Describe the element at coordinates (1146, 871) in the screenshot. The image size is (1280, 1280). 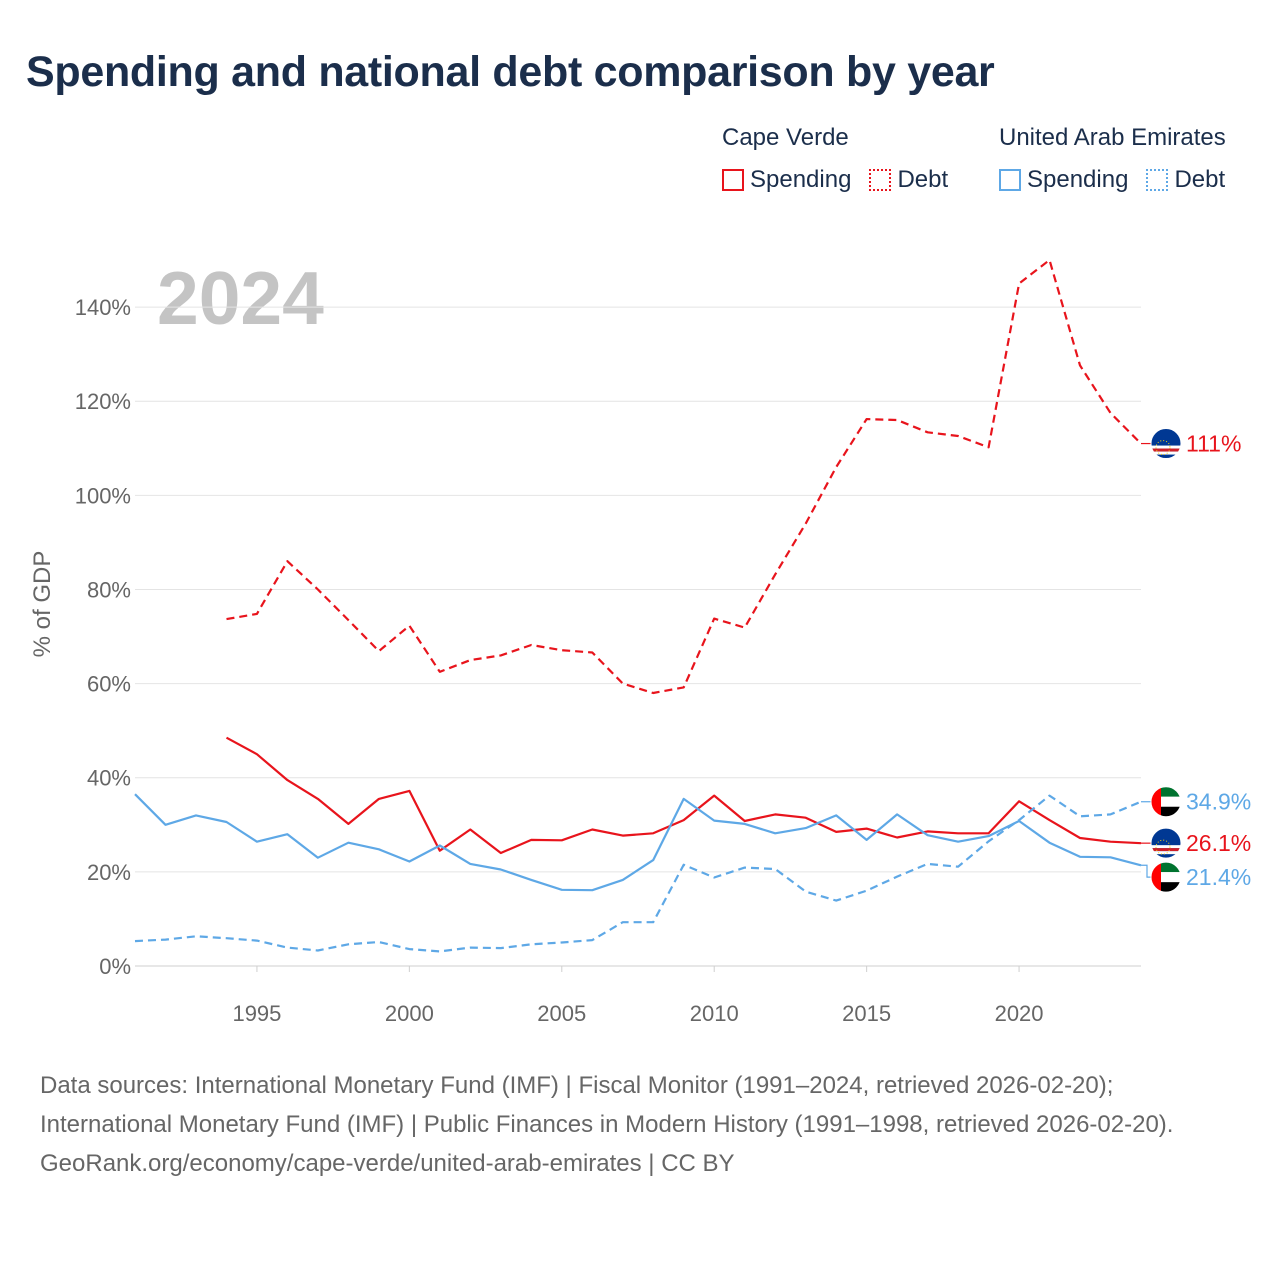
I see `label-connector` at that location.